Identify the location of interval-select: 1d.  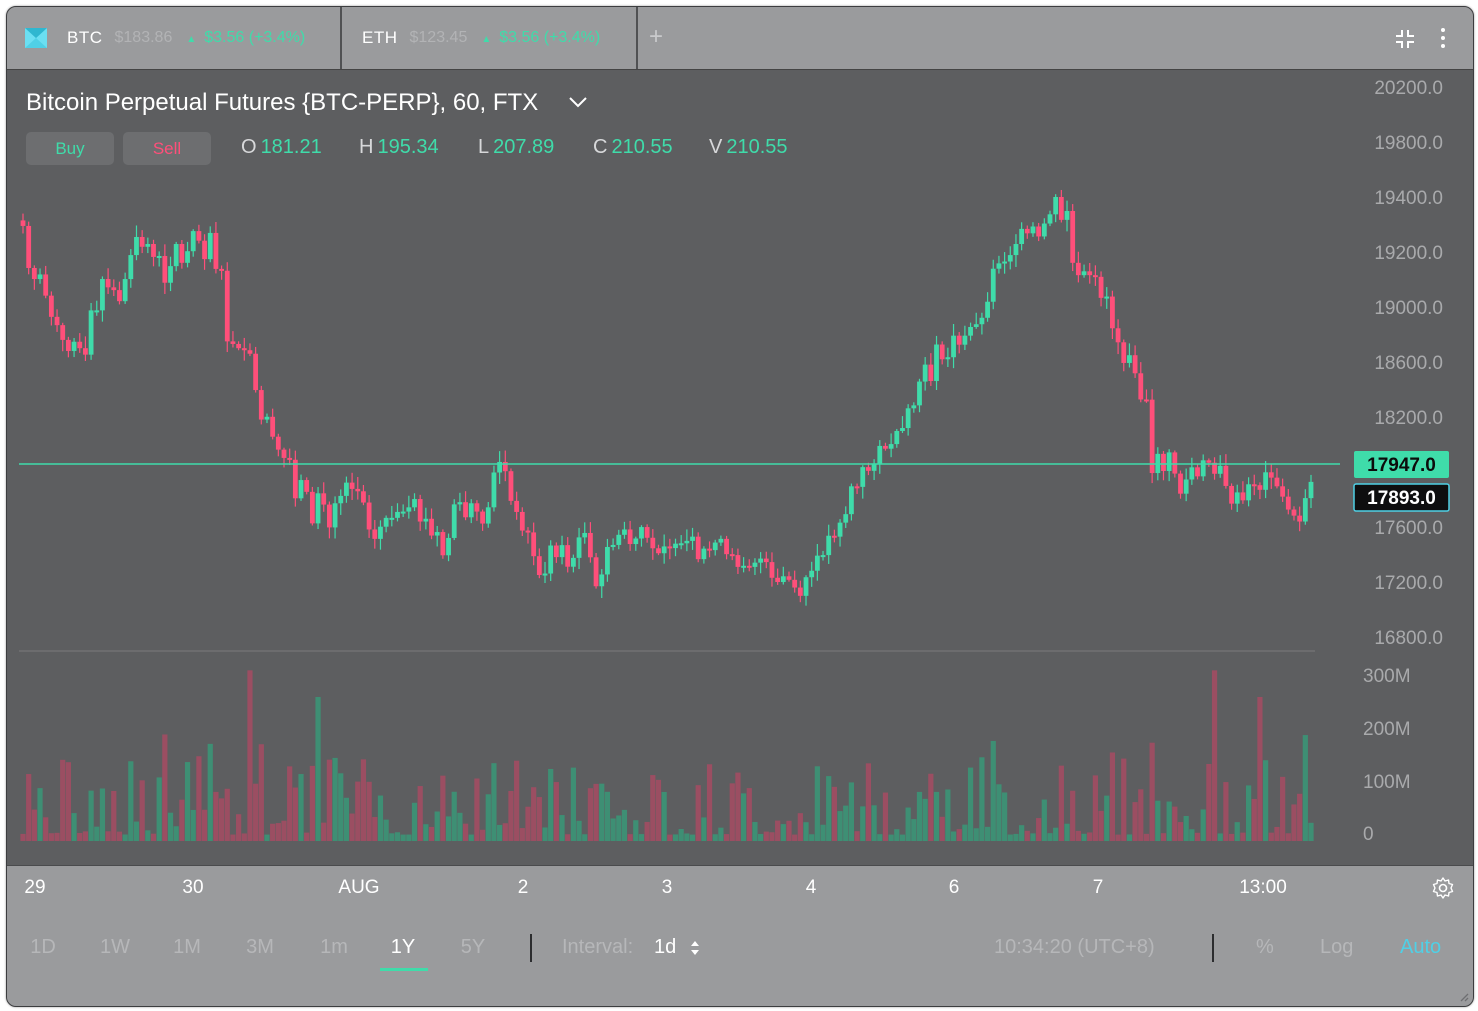
(665, 947).